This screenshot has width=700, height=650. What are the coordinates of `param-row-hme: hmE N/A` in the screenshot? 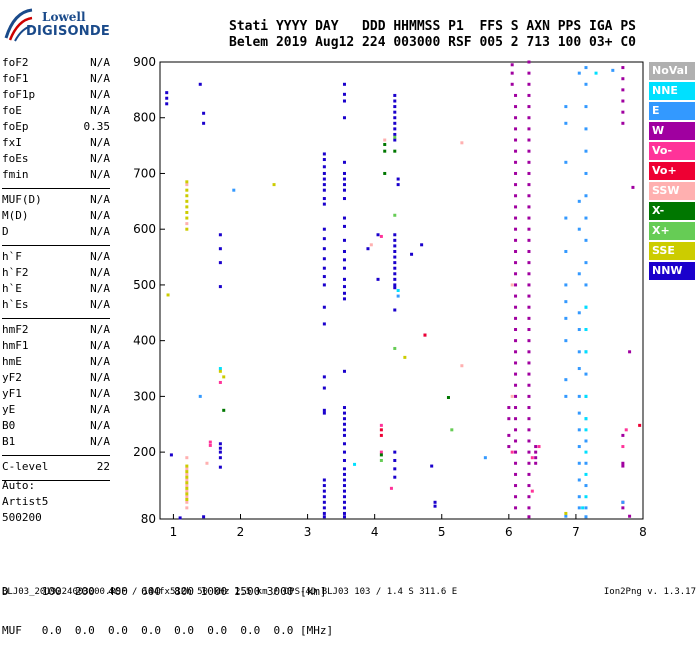 It's located at (56, 363).